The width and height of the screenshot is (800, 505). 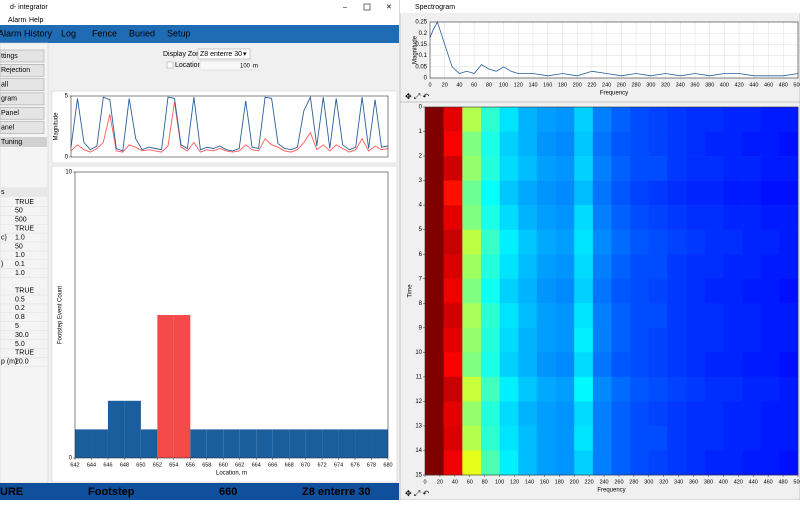 I want to click on y-tick-label: 4, so click(x=421, y=206).